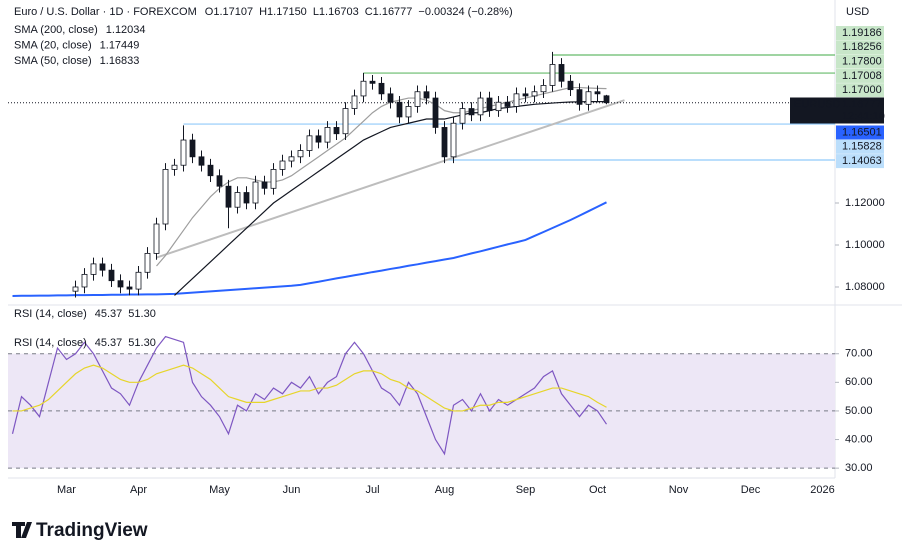  What do you see at coordinates (863, 116) in the screenshot?
I see `countdown: 12:41:10` at bounding box center [863, 116].